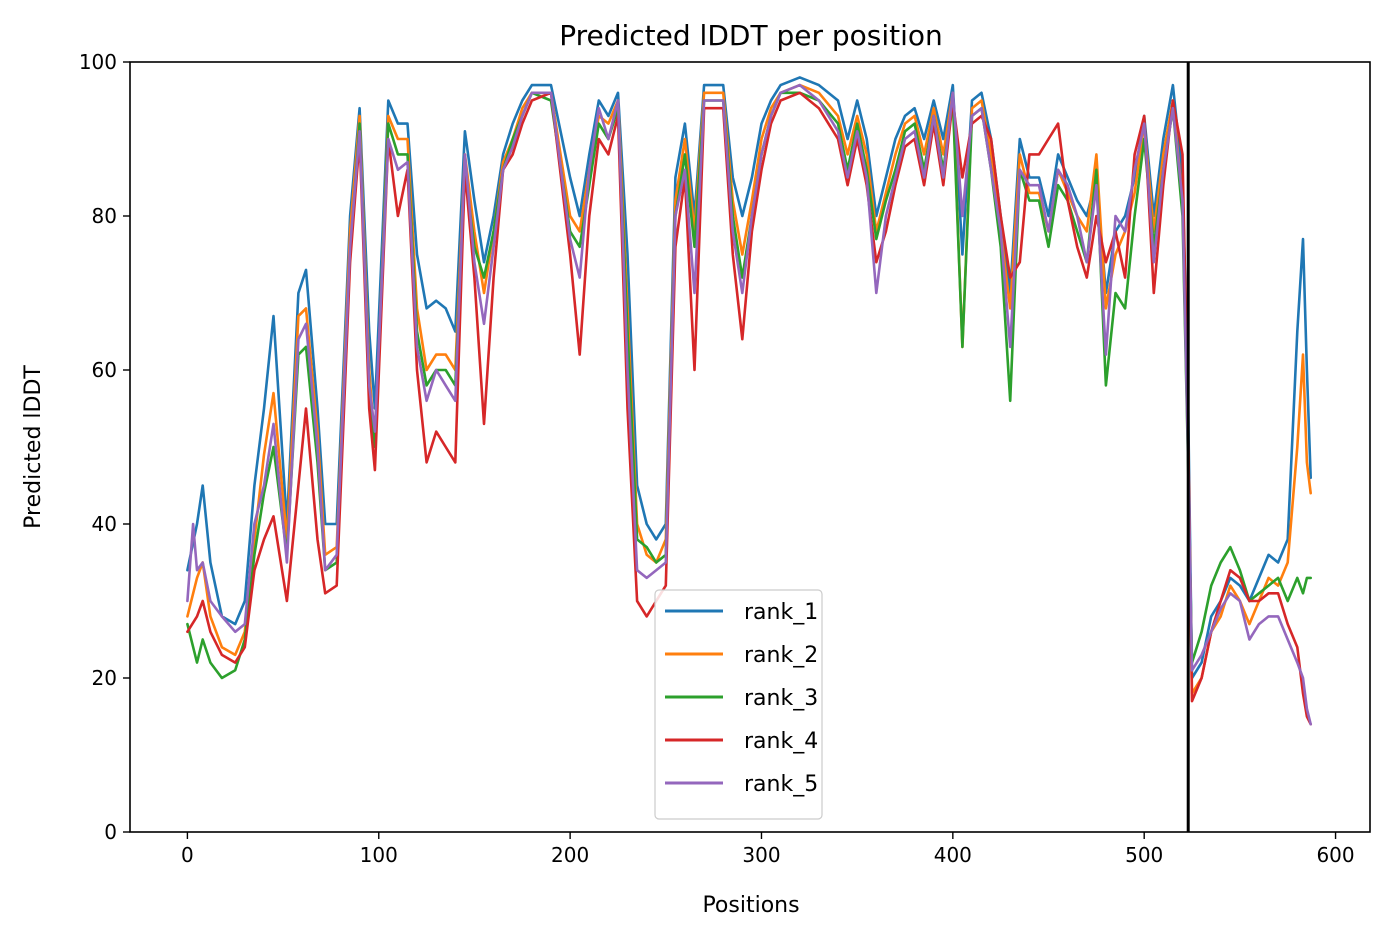  What do you see at coordinates (1335, 855) in the screenshot?
I see `x-tick-label: 600` at bounding box center [1335, 855].